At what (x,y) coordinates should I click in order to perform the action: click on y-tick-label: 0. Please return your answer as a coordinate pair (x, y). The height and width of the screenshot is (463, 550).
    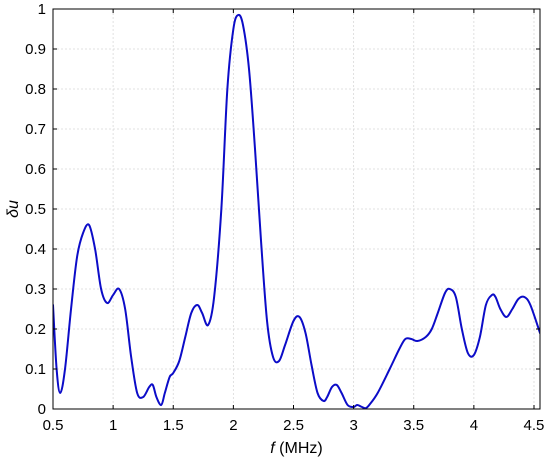
    Looking at the image, I should click on (42, 409).